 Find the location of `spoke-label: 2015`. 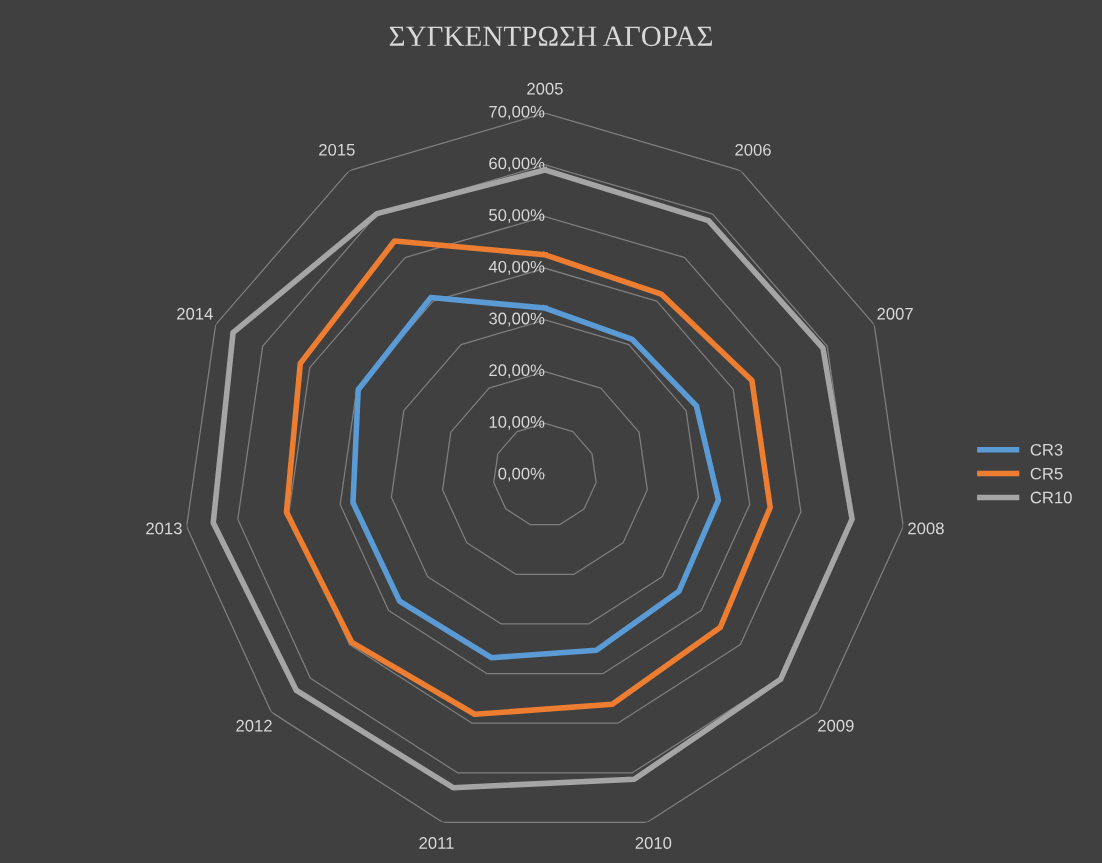

spoke-label: 2015 is located at coordinates (337, 149).